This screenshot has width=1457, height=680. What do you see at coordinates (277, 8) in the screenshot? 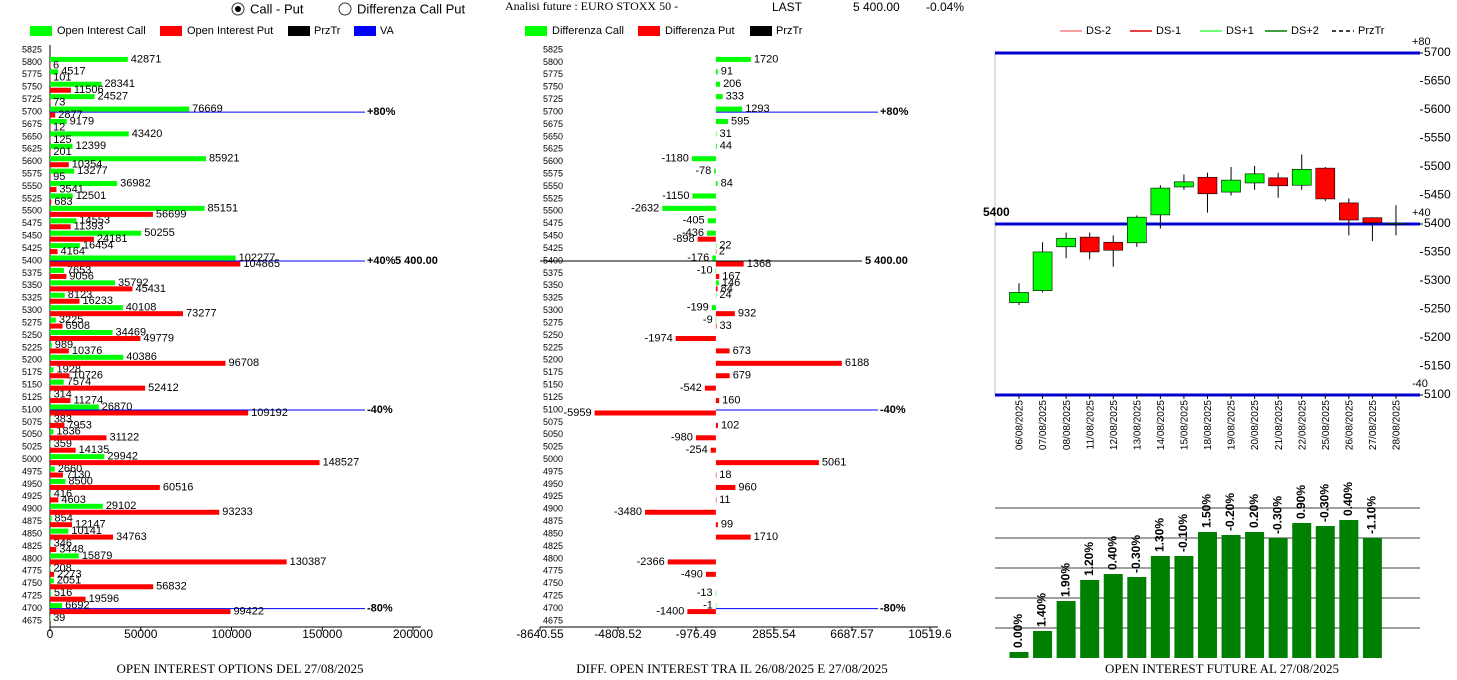
I see `radio-label: Call - Put` at bounding box center [277, 8].